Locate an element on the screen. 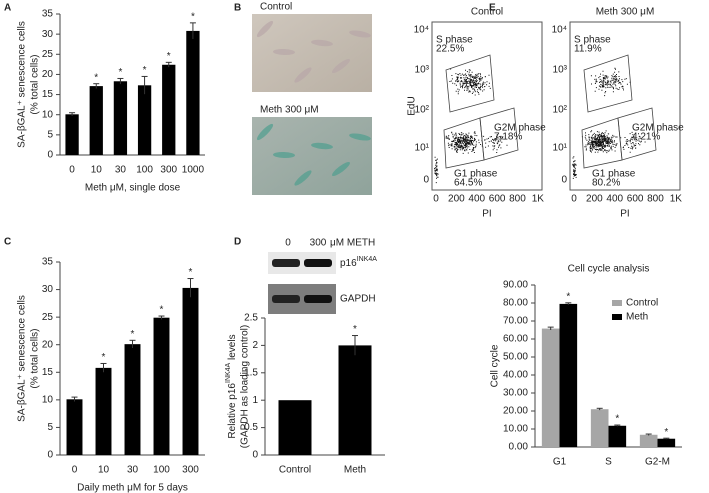  blot-band-label-part: p16 is located at coordinates (348, 263).